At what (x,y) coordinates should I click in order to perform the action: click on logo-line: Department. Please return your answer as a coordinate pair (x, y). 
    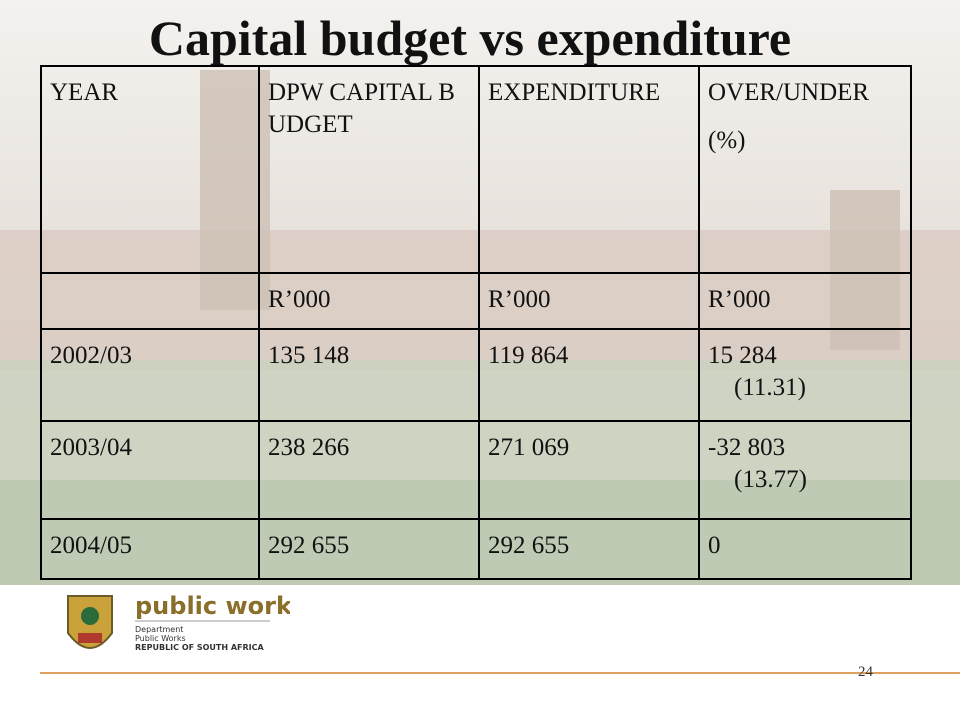
    Looking at the image, I should click on (159, 629).